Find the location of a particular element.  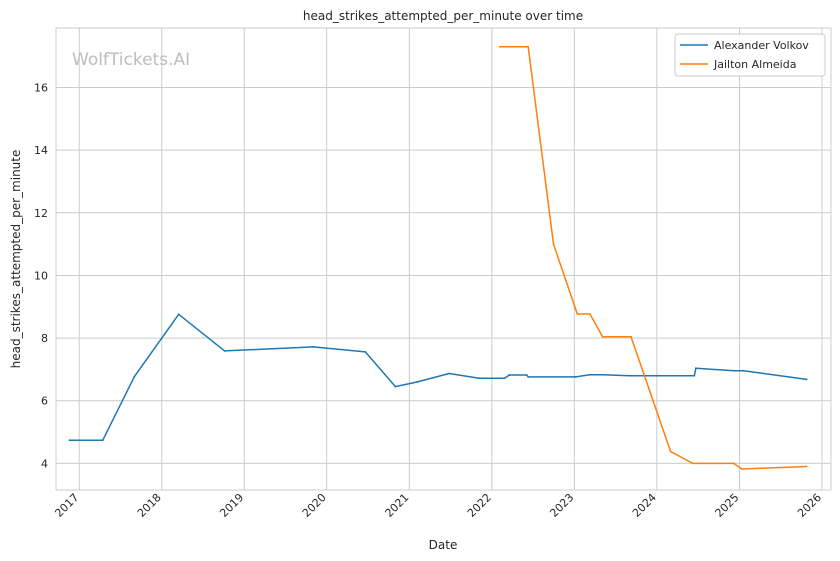

x-tick-label: 2023 is located at coordinates (561, 505).